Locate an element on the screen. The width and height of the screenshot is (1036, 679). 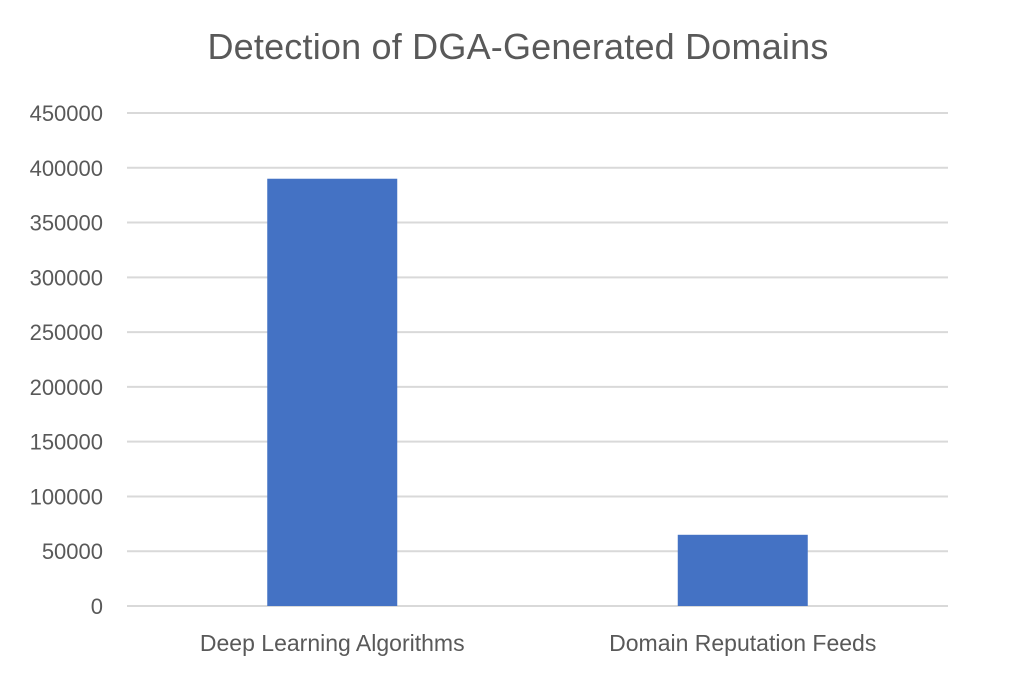
y-tick-label-0: 0 is located at coordinates (97, 606).